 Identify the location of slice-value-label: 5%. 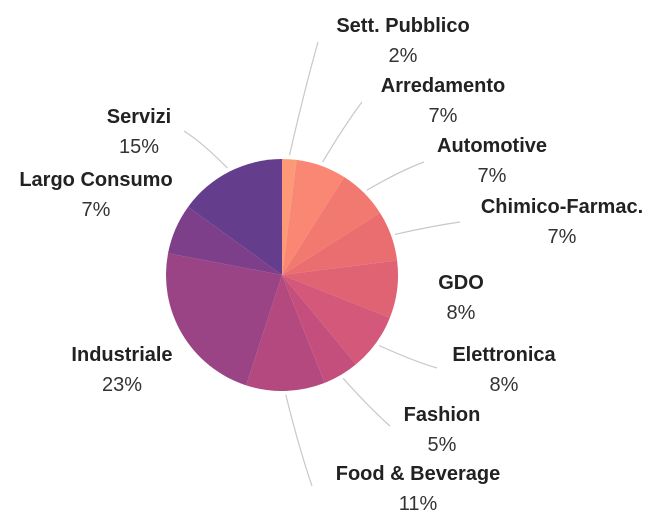
(442, 445).